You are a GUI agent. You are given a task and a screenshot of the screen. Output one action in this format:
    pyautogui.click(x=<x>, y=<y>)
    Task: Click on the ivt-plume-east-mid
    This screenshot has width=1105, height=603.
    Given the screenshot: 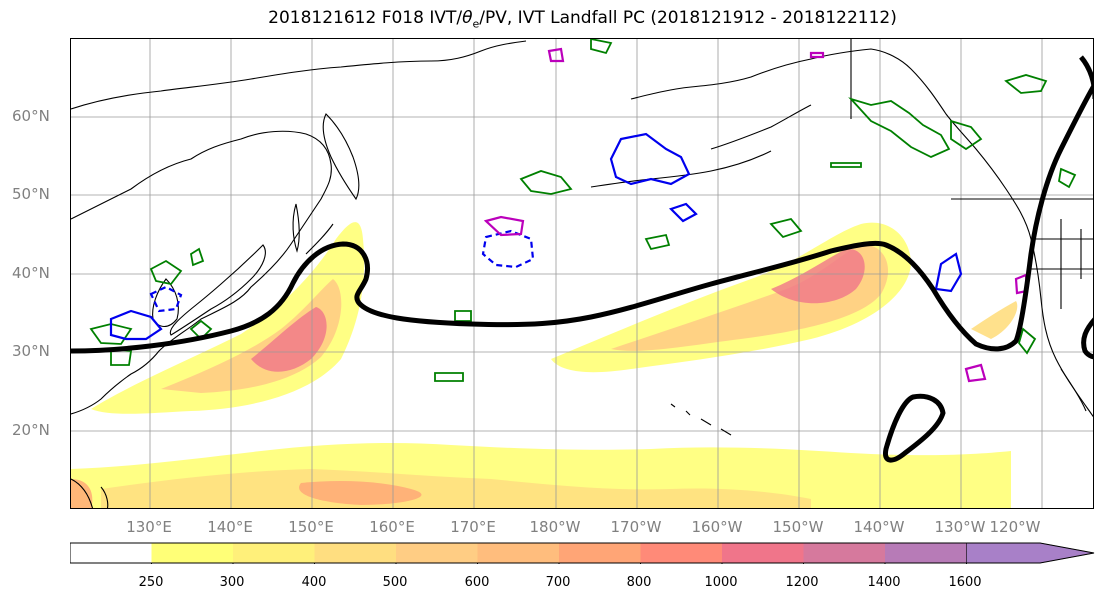 What is the action you would take?
    pyautogui.click(x=750, y=297)
    